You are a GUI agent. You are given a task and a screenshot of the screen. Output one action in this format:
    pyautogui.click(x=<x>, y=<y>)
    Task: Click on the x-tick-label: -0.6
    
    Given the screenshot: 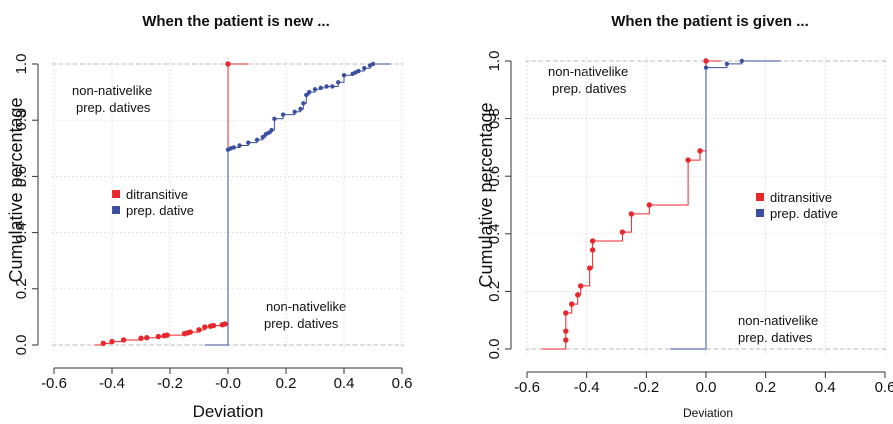 What is the action you would take?
    pyautogui.click(x=54, y=383)
    